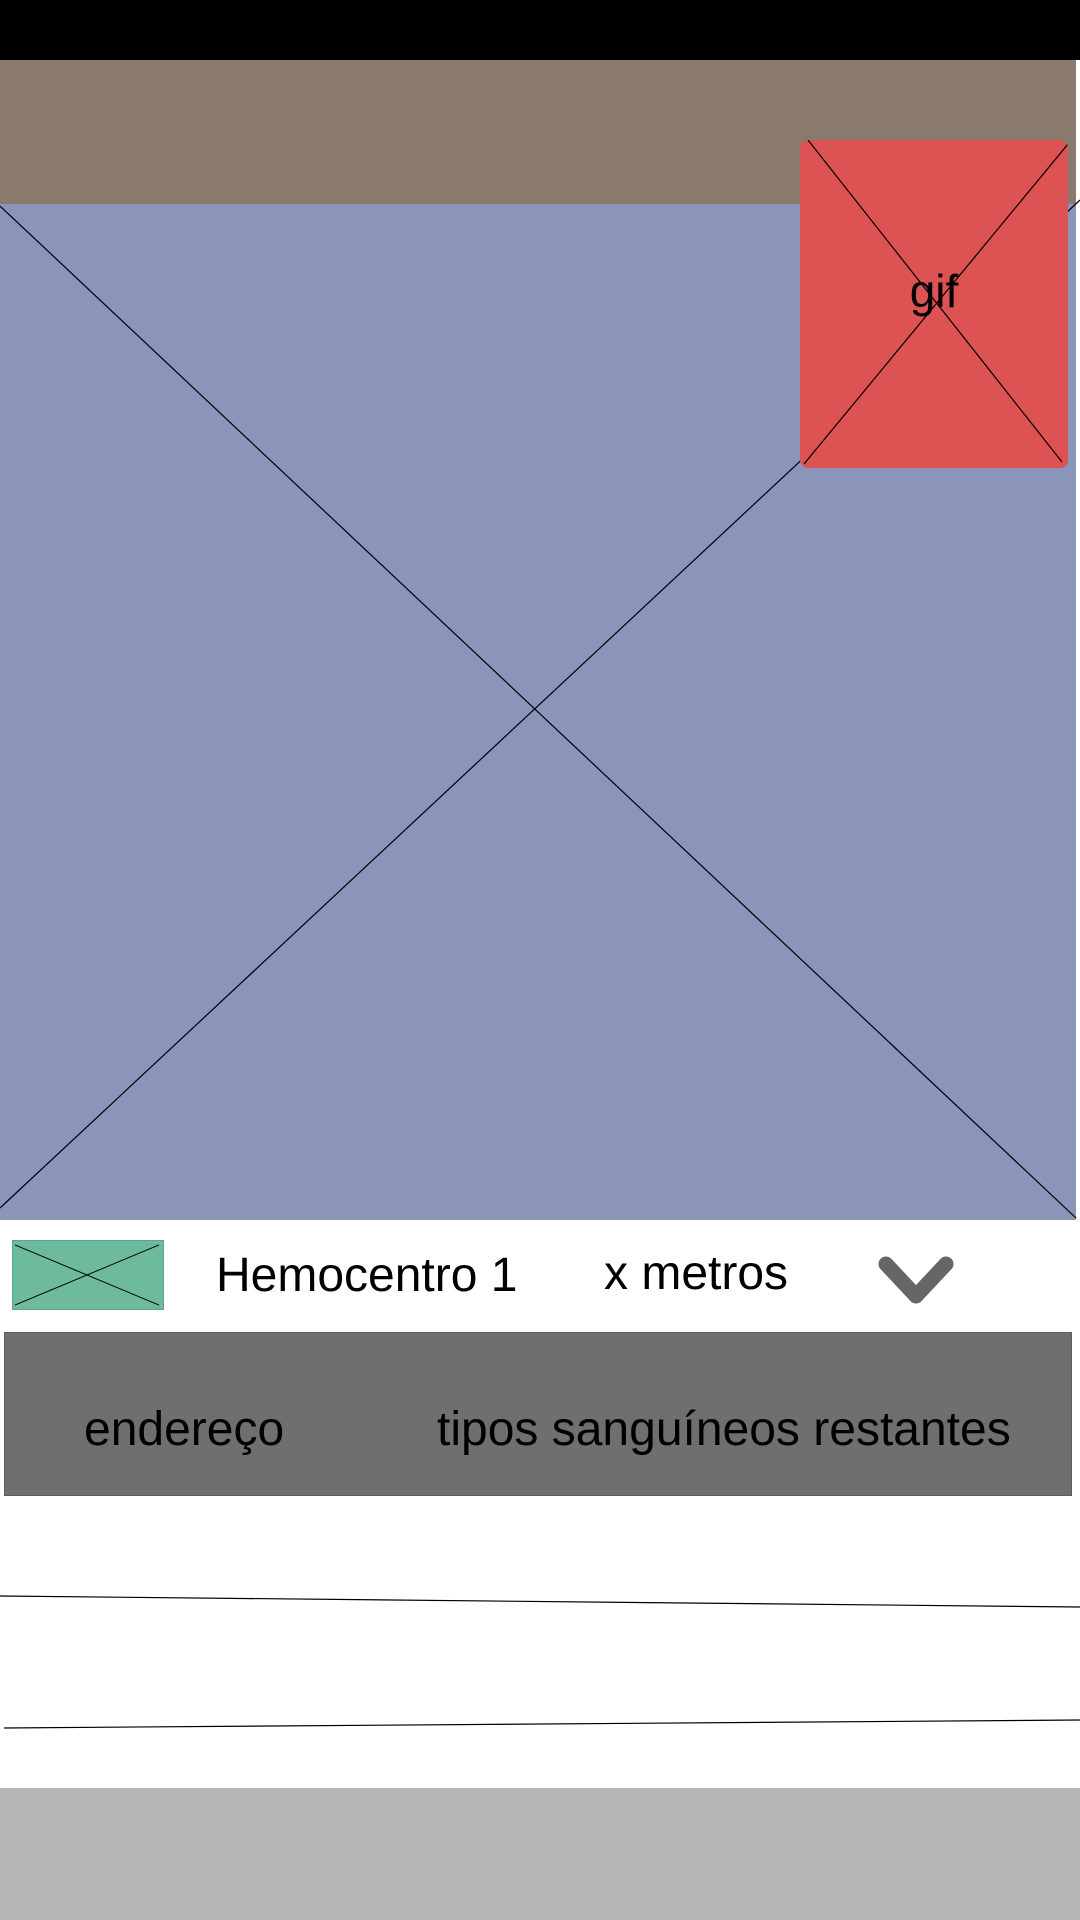 The height and width of the screenshot is (1920, 1080). I want to click on thumbnail-cross, so click(87, 1275).